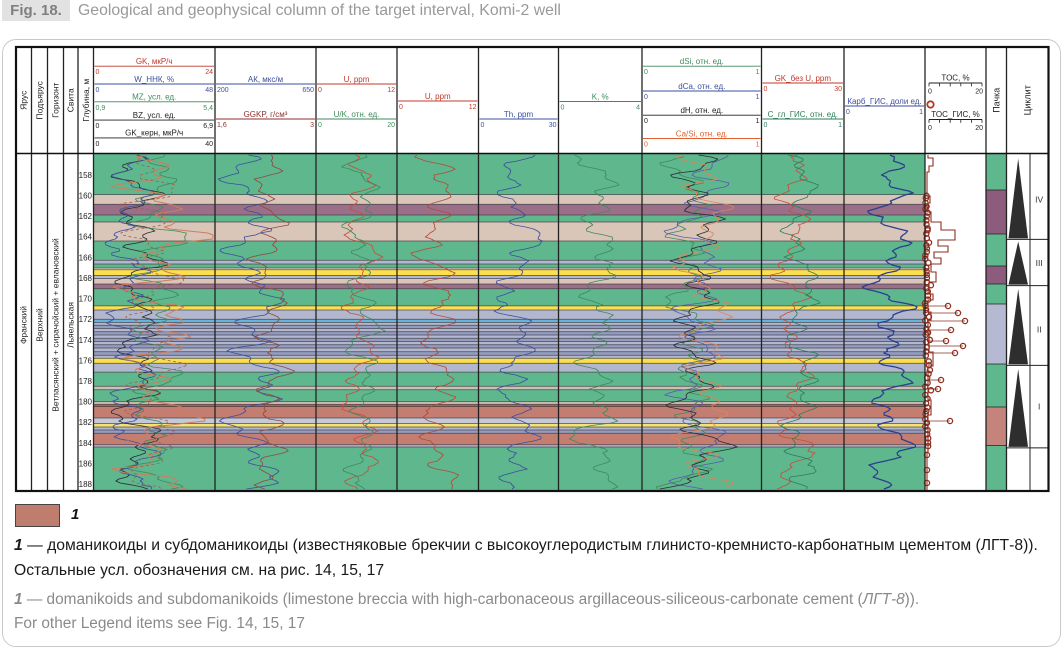 The height and width of the screenshot is (649, 1063). What do you see at coordinates (86, 100) in the screenshot?
I see `svg-text: Глубина, м` at bounding box center [86, 100].